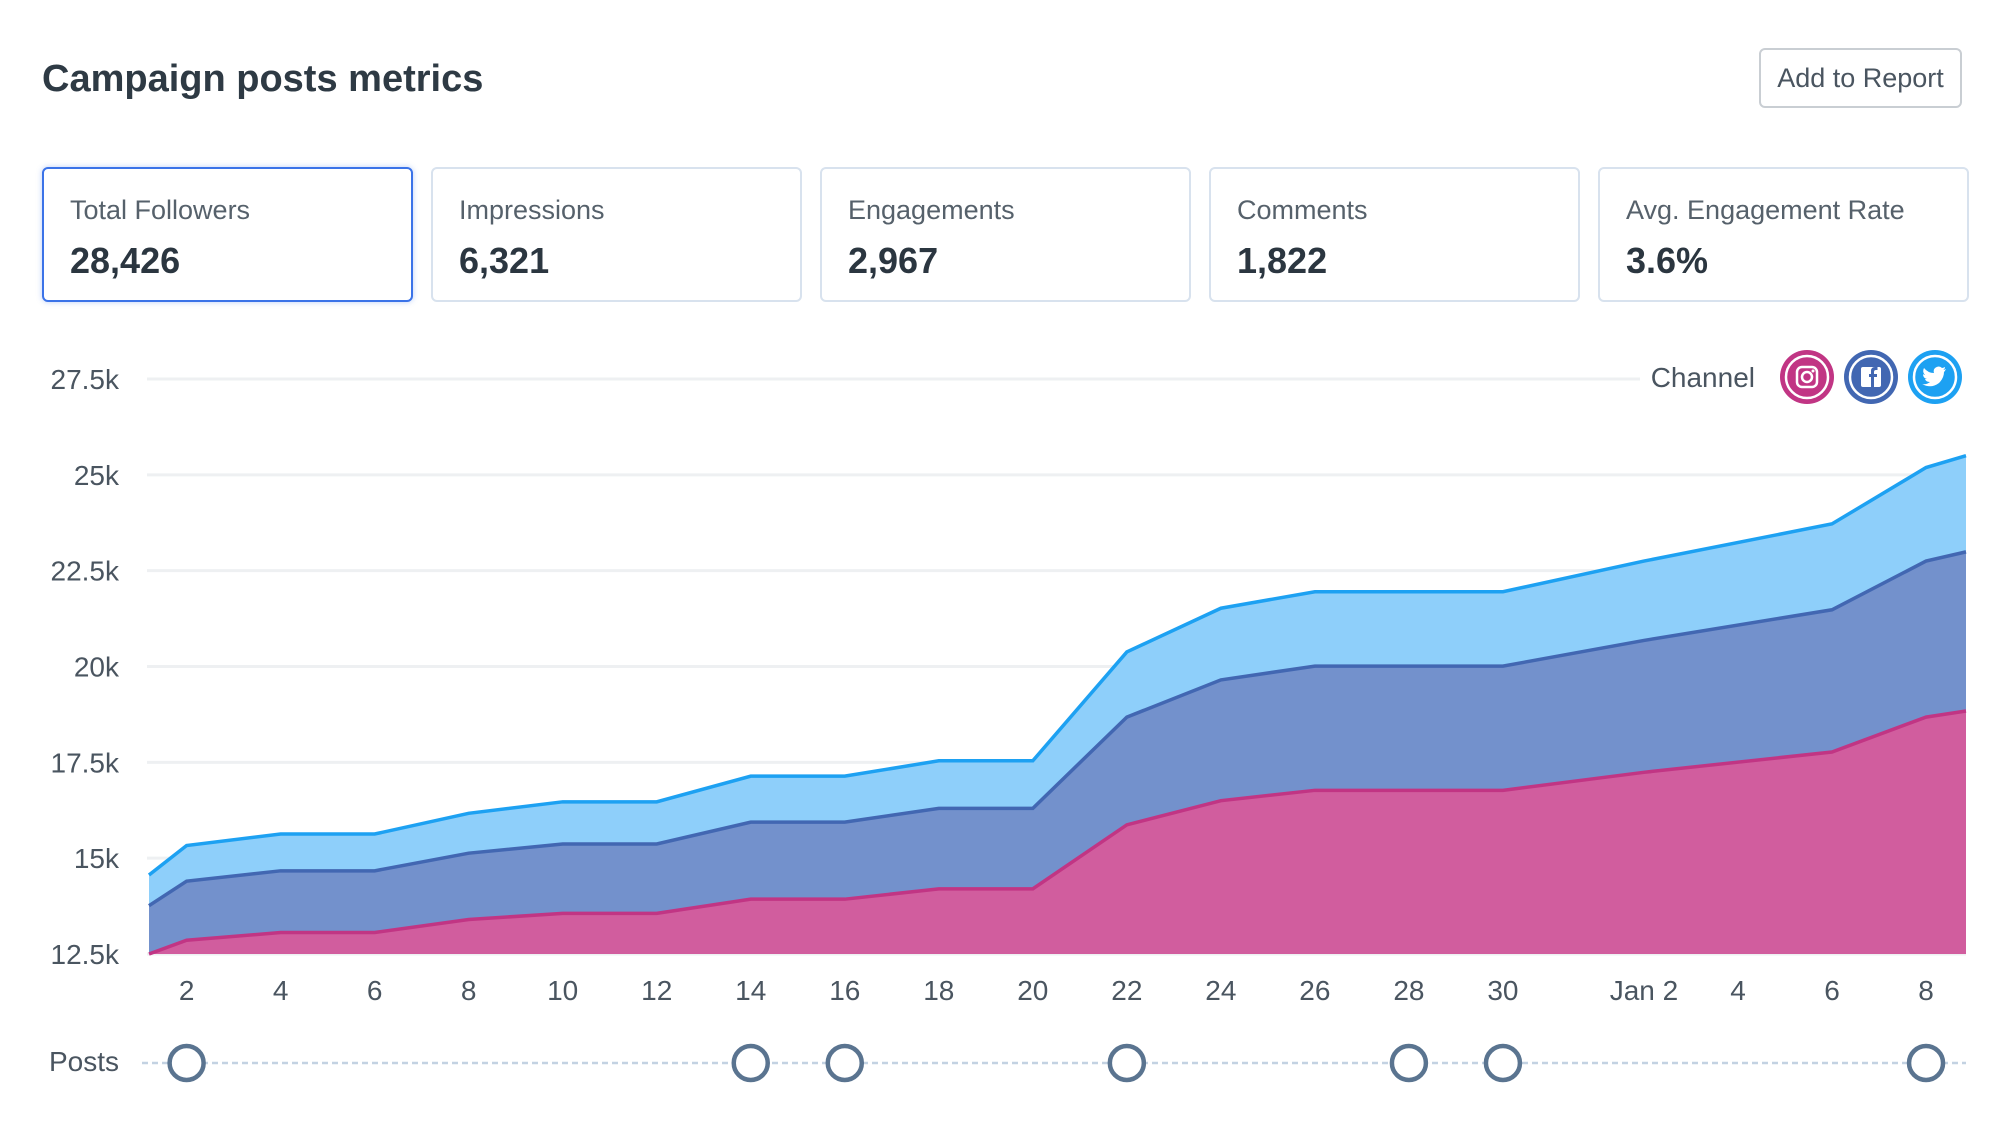 The width and height of the screenshot is (1998, 1130). Describe the element at coordinates (1871, 377) in the screenshot. I see `facebook-icon` at that location.